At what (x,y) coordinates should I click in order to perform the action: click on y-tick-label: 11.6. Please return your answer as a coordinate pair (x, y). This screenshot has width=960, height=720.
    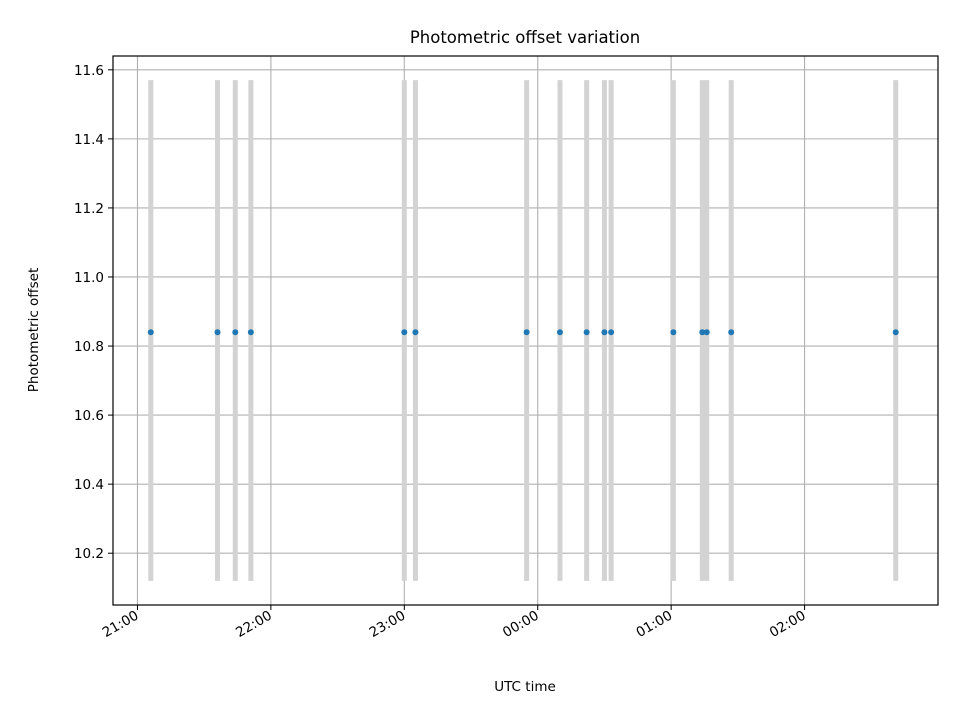
    Looking at the image, I should click on (89, 71).